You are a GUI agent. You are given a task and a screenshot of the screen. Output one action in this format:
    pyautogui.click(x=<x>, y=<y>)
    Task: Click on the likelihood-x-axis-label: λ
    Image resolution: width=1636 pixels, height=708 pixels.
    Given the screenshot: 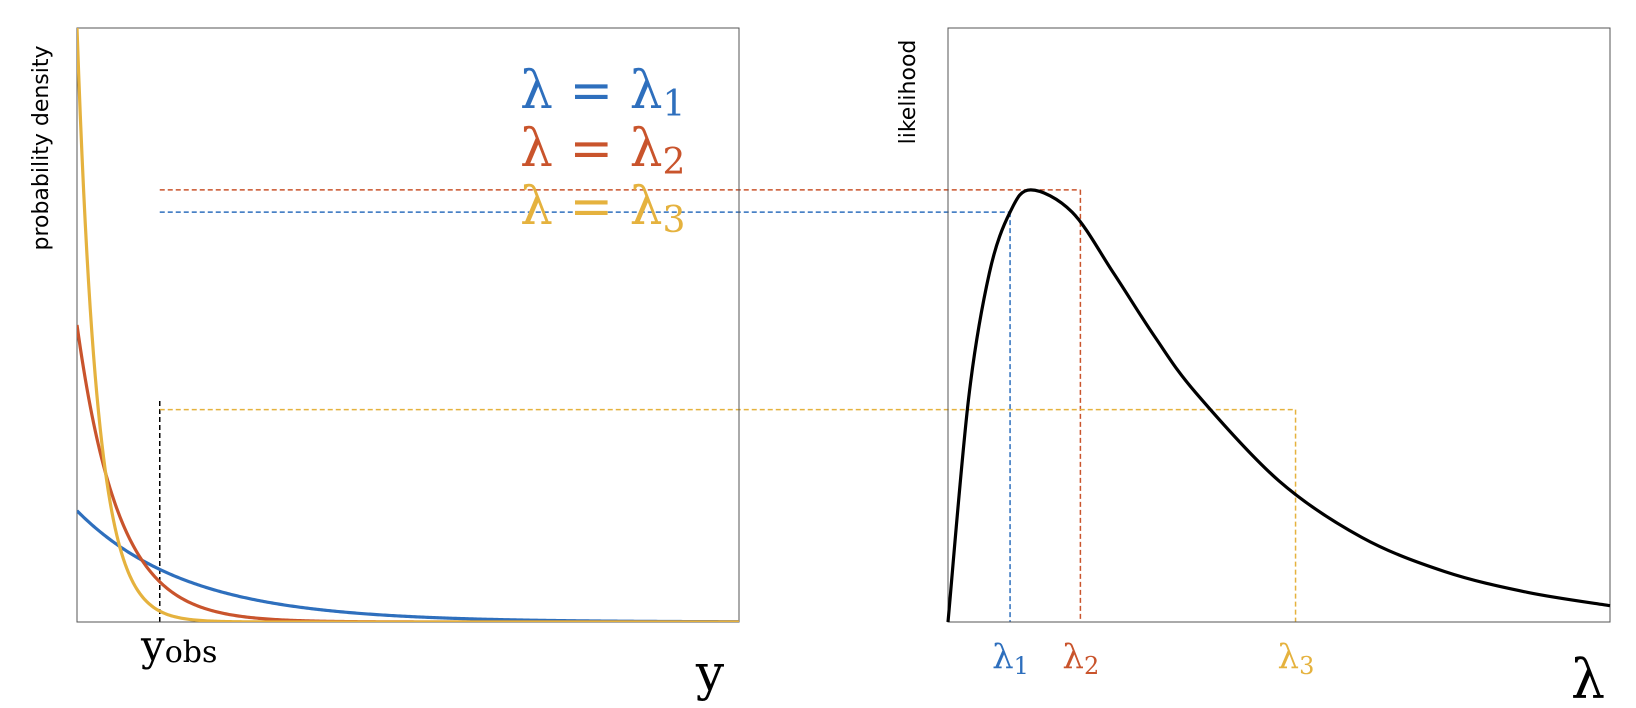 What is the action you would take?
    pyautogui.click(x=1588, y=678)
    